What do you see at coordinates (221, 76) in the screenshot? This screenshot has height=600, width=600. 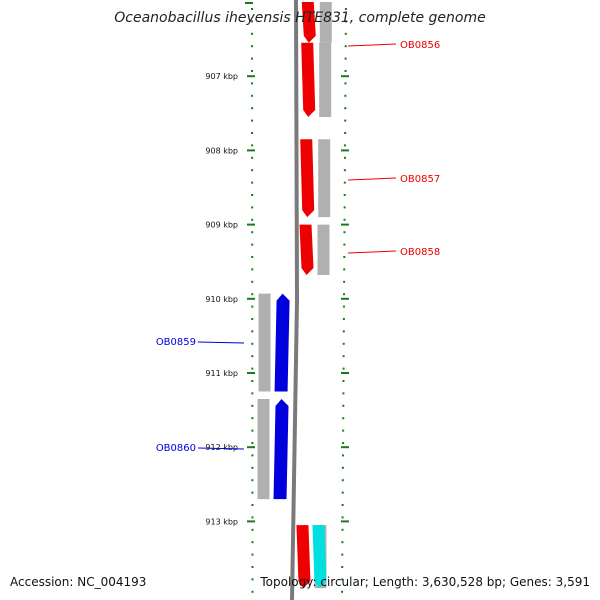 I see `tick-label: 907 kbp` at bounding box center [221, 76].